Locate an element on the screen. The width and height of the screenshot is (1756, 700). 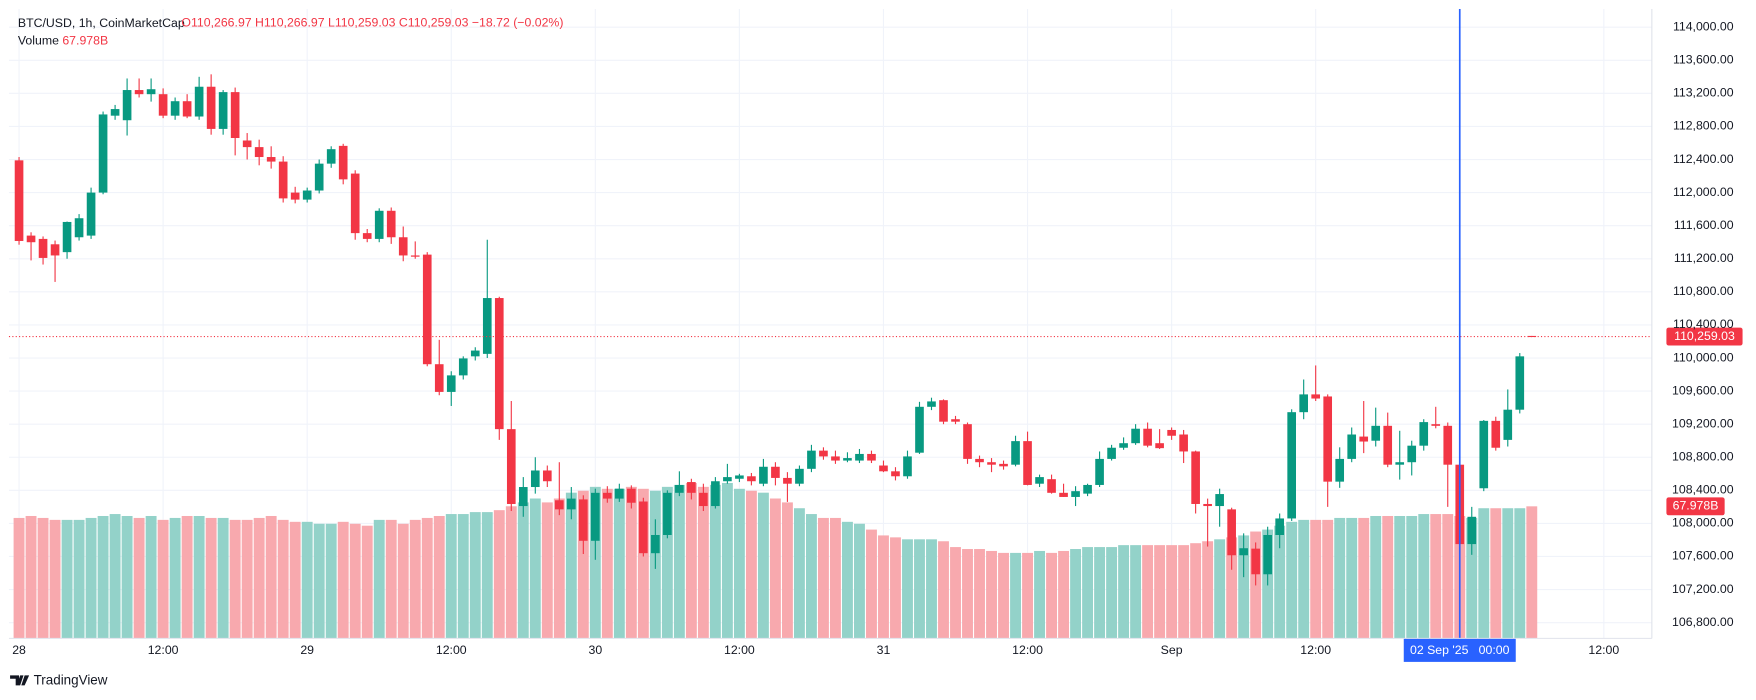
x-tick-label: 29 is located at coordinates (307, 650).